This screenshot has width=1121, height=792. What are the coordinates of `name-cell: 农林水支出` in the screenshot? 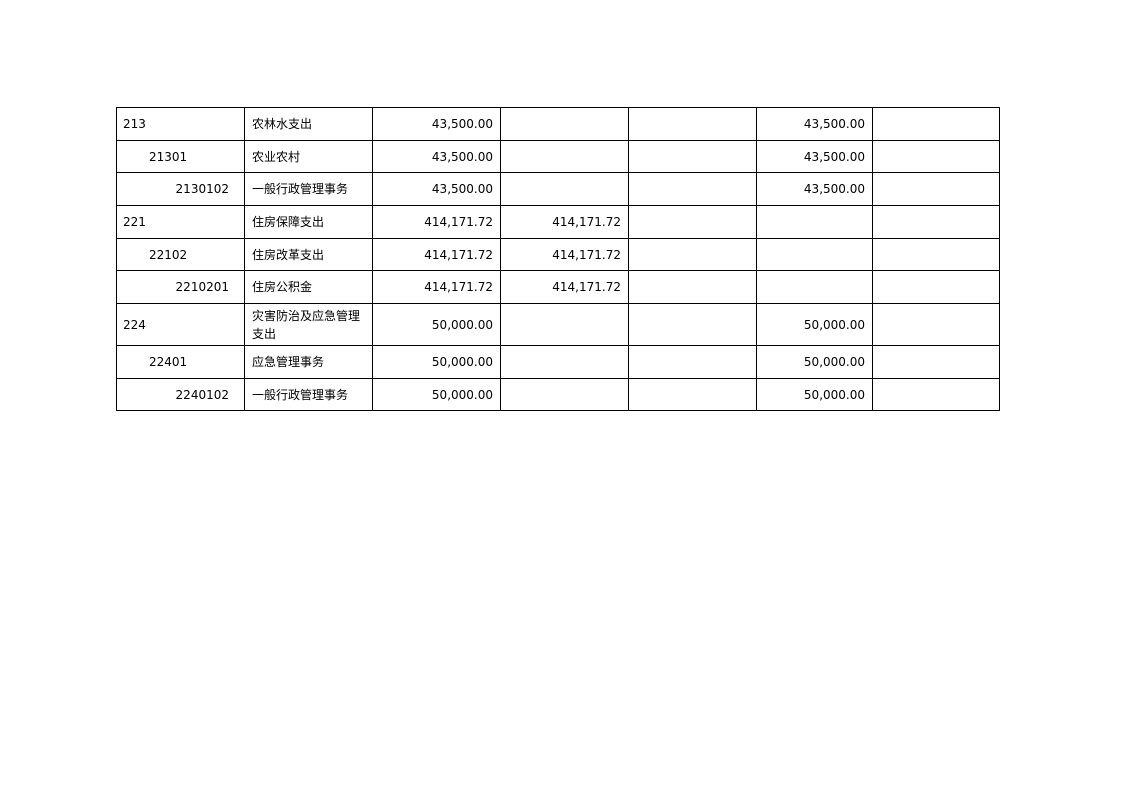 It's located at (308, 124).